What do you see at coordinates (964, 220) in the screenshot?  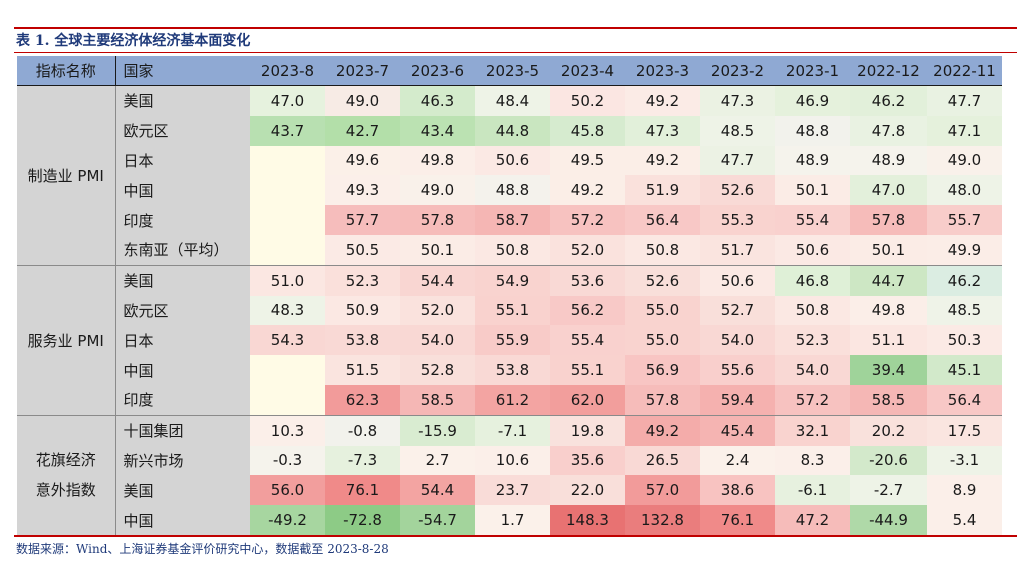 I see `value-cell: 55.7` at bounding box center [964, 220].